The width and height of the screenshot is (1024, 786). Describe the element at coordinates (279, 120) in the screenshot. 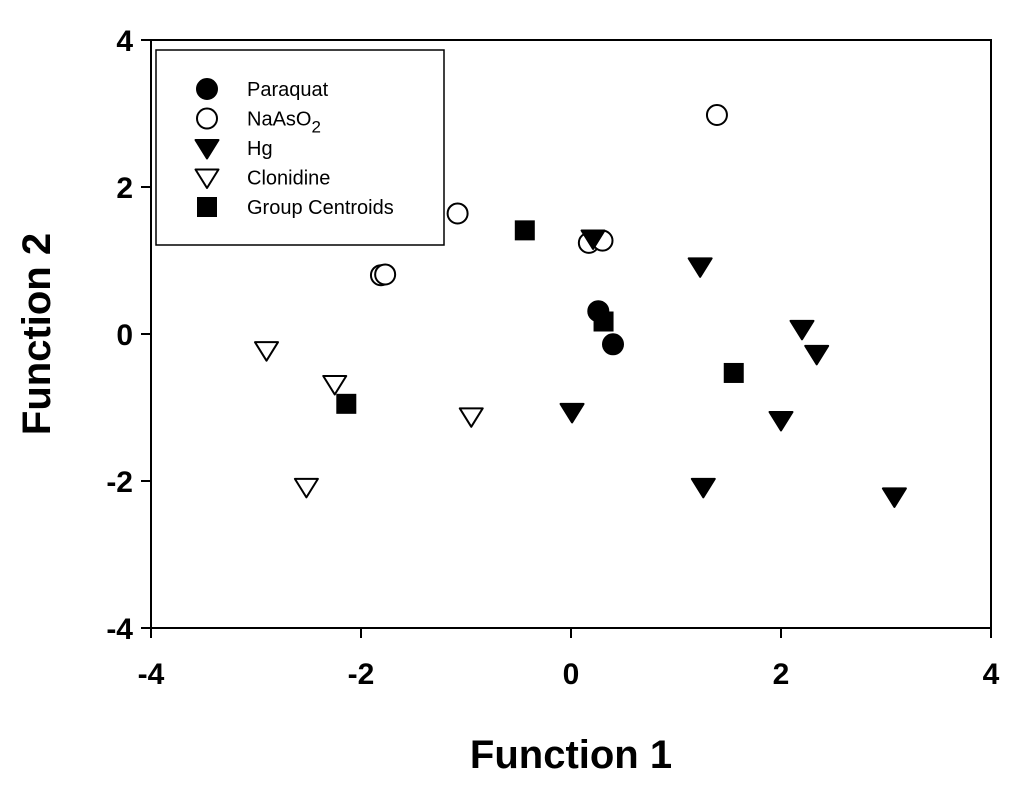

I see `legend-label-text: NaAsO` at that location.